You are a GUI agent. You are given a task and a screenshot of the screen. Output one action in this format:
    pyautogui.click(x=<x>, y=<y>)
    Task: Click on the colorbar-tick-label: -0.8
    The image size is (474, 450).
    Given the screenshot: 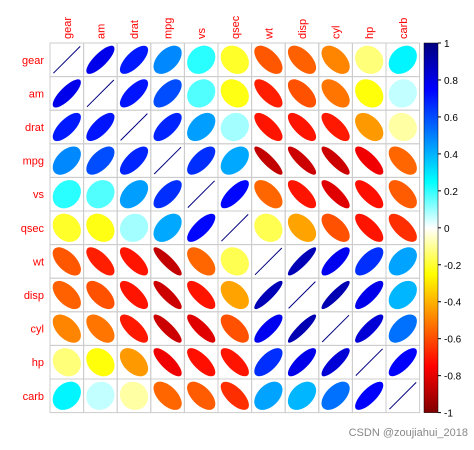 What is the action you would take?
    pyautogui.click(x=453, y=377)
    